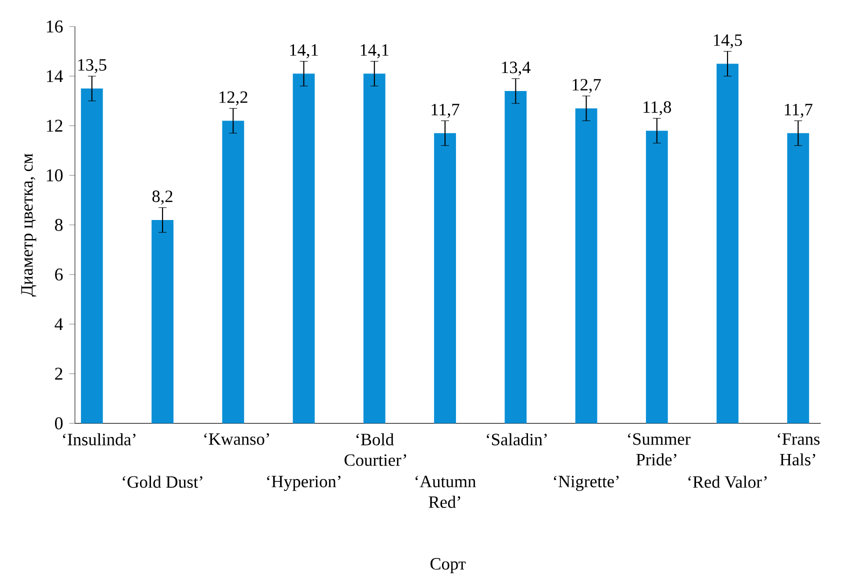 This screenshot has width=843, height=579. I want to click on y-axis-title: Диаметр цветка, см, so click(28, 225).